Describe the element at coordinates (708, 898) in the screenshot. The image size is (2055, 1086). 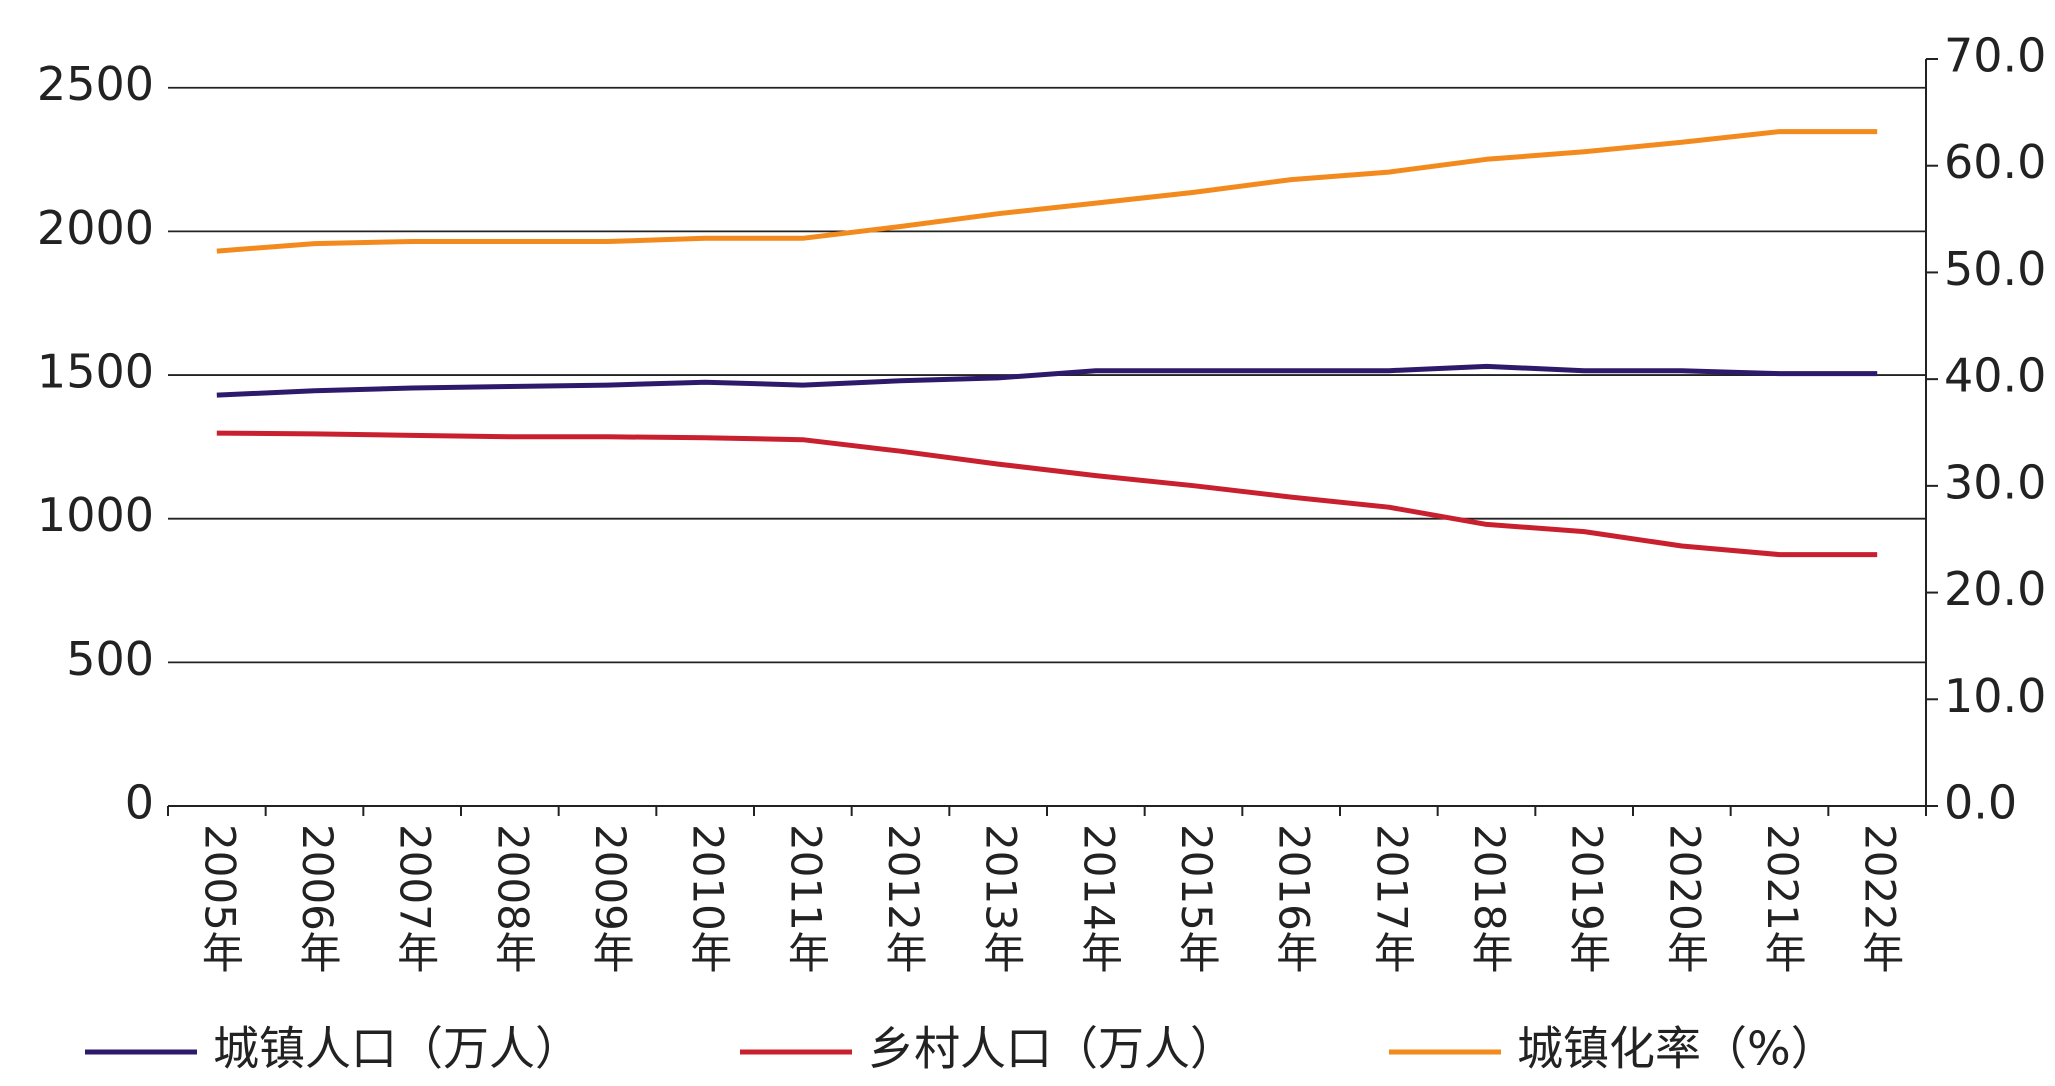
I see `x-tick-label: 2010年` at that location.